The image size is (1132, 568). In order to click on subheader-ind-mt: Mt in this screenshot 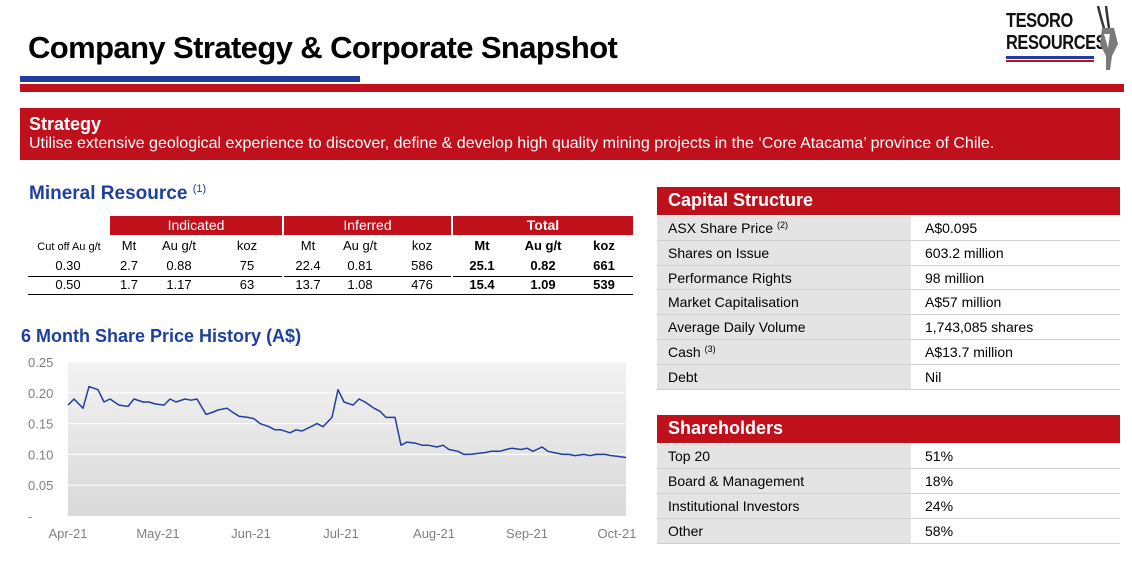, I will do `click(129, 245)`.